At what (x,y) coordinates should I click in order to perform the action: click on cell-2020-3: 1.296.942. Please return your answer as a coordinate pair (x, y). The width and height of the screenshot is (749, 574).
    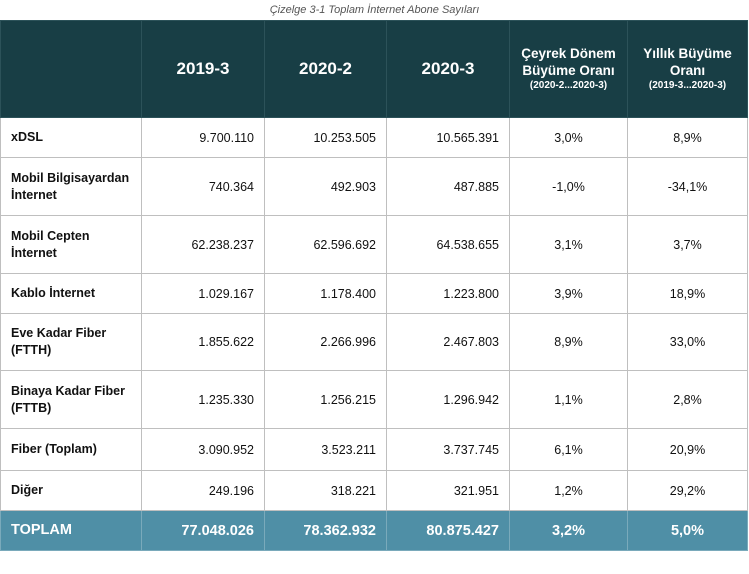
    Looking at the image, I should click on (448, 399).